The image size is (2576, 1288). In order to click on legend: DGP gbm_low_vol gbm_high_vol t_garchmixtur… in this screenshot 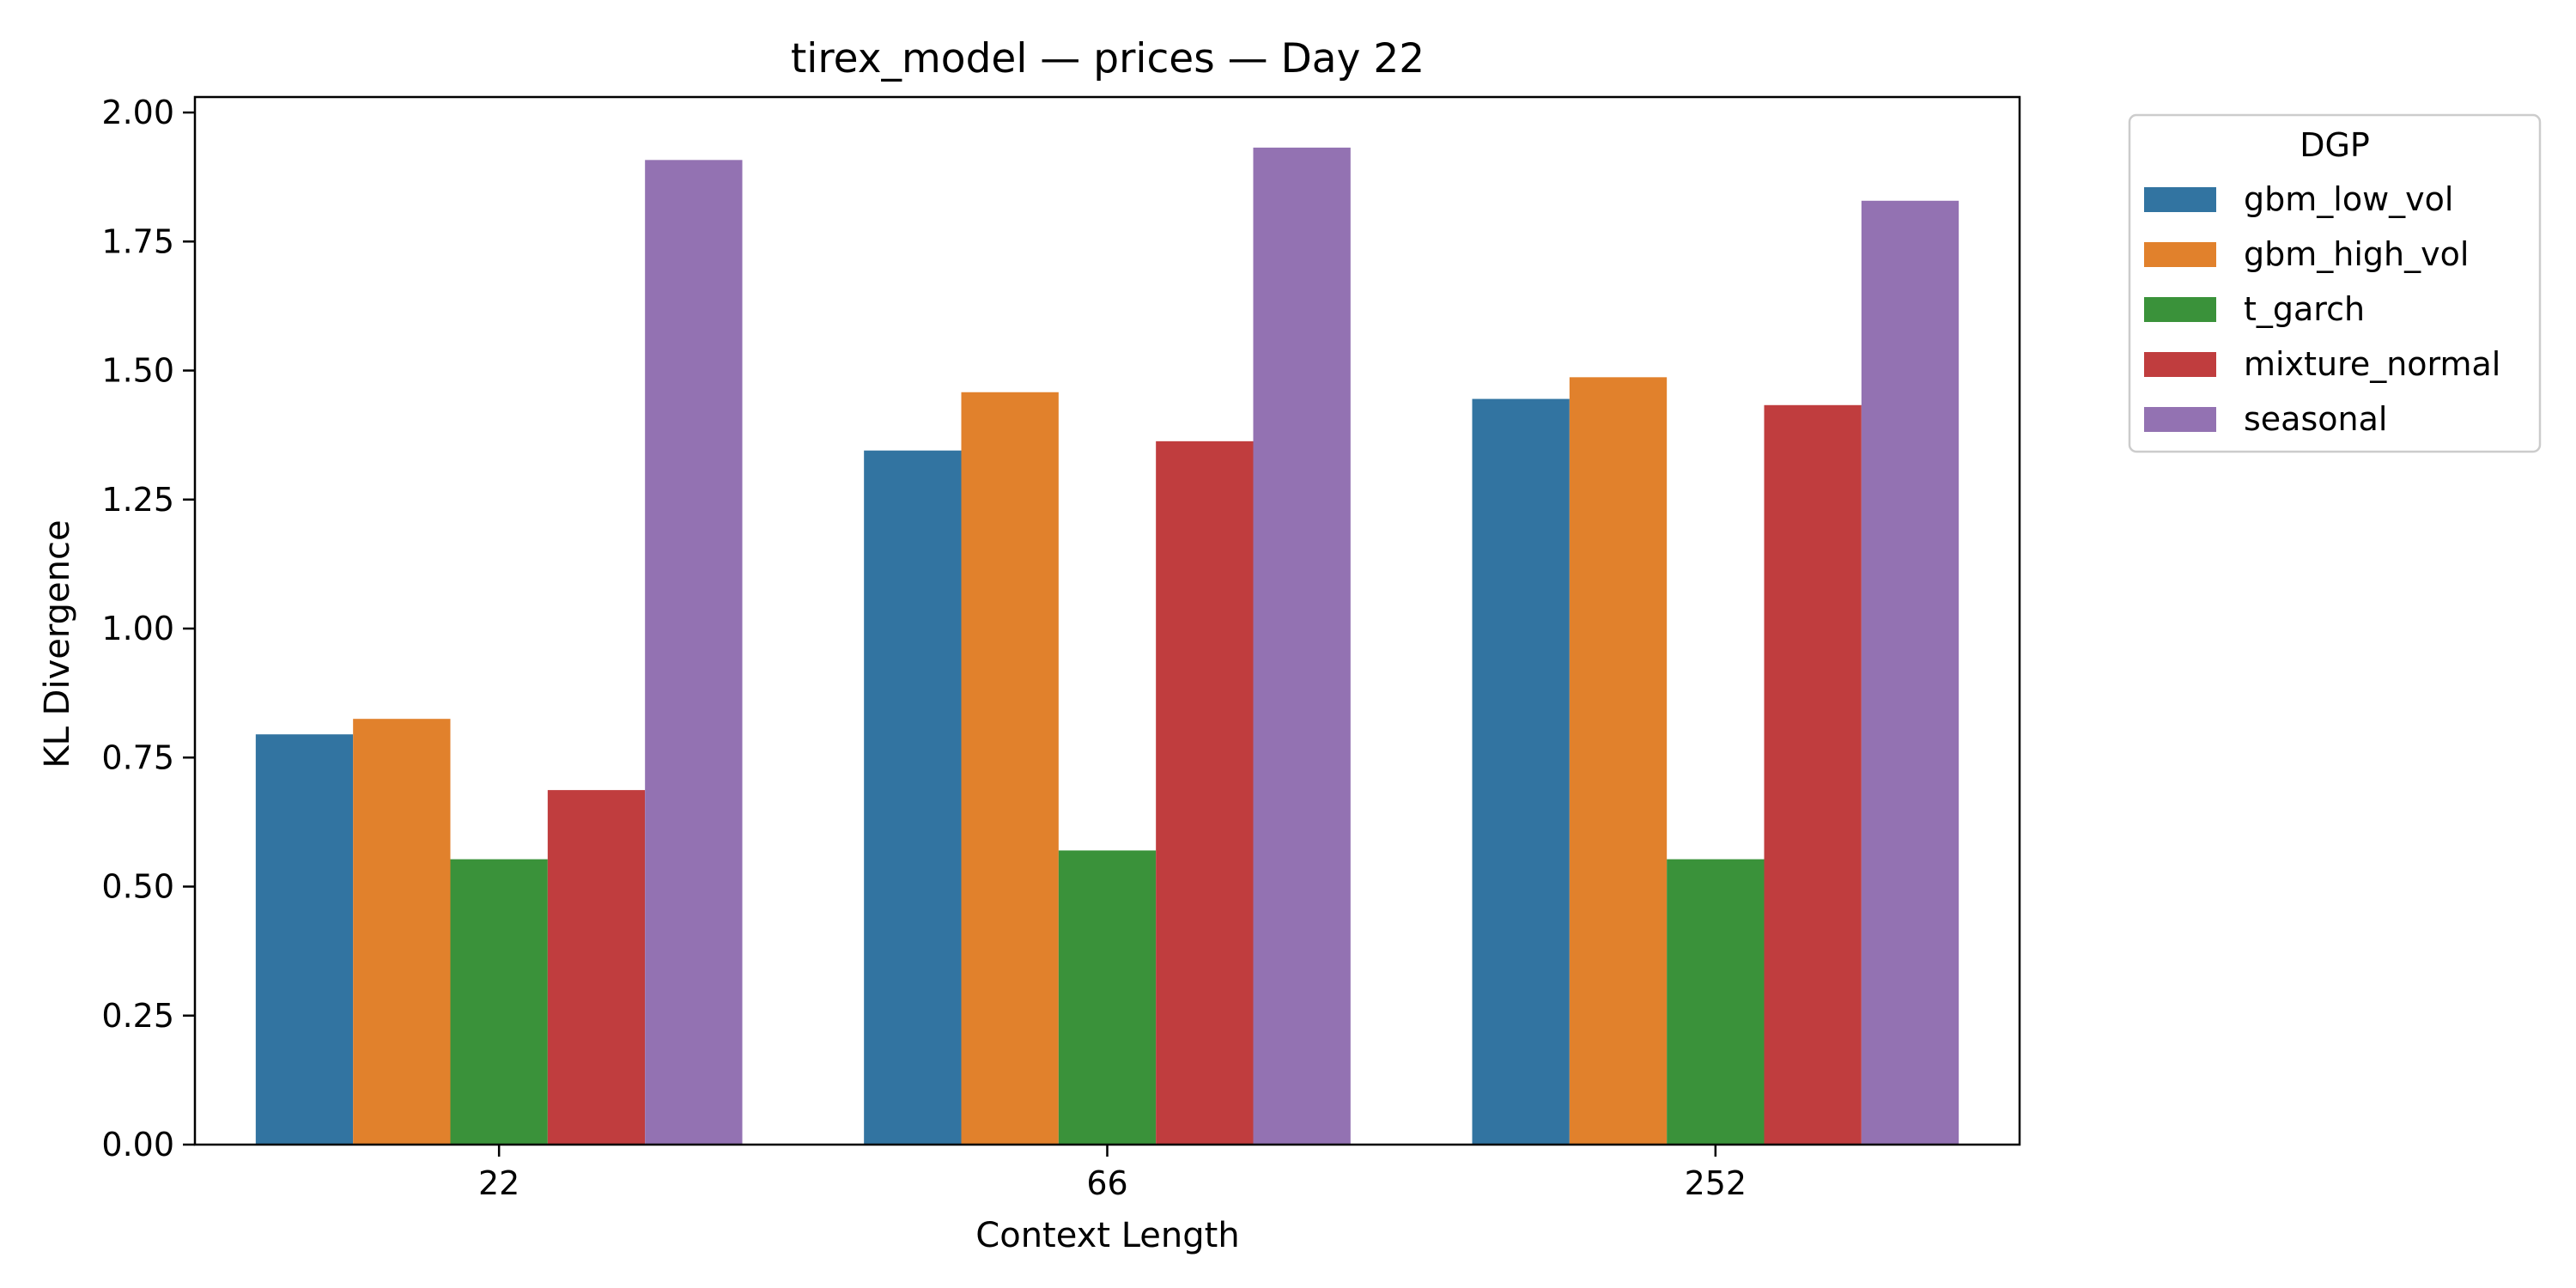, I will do `click(2335, 283)`.